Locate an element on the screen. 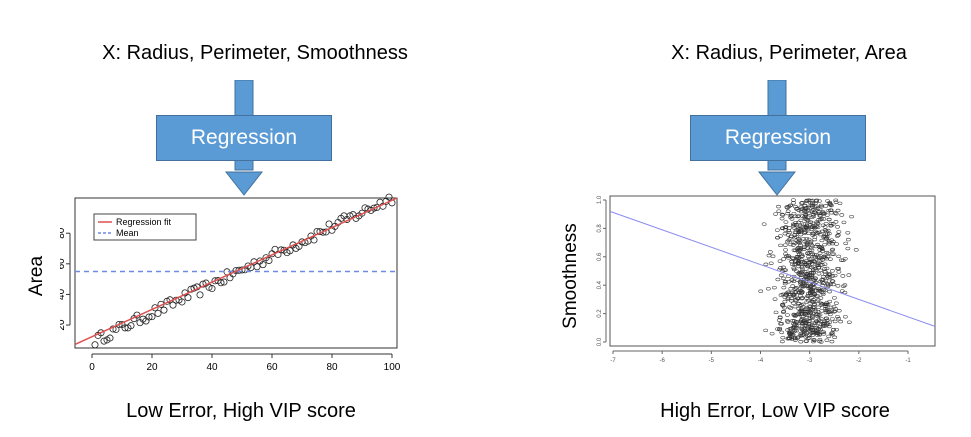  right-x-tick-label: -5 is located at coordinates (712, 361).